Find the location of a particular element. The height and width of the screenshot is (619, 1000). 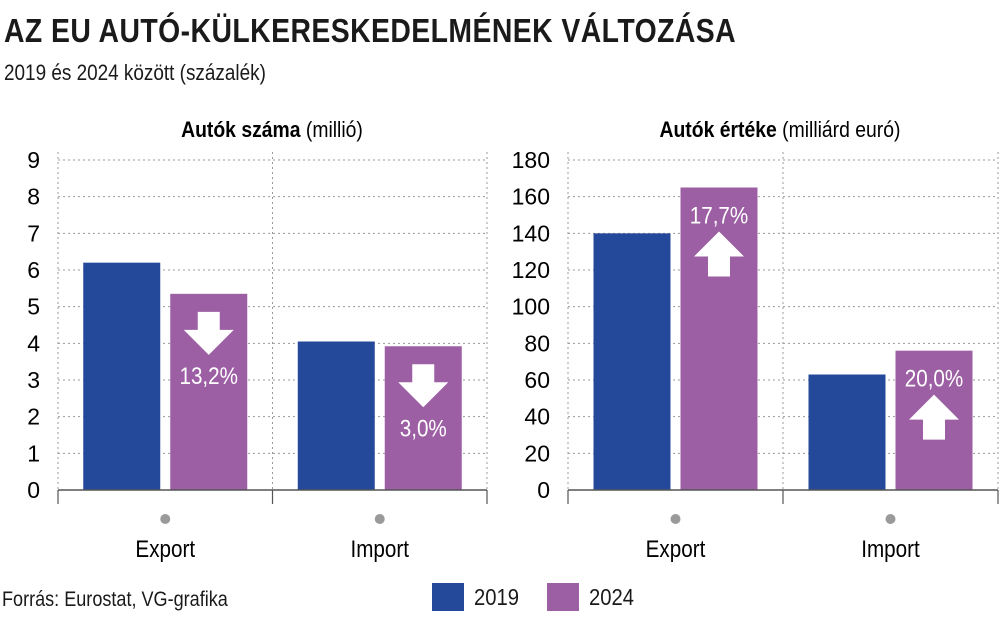

y-tick-label: 80 is located at coordinates (537, 343).